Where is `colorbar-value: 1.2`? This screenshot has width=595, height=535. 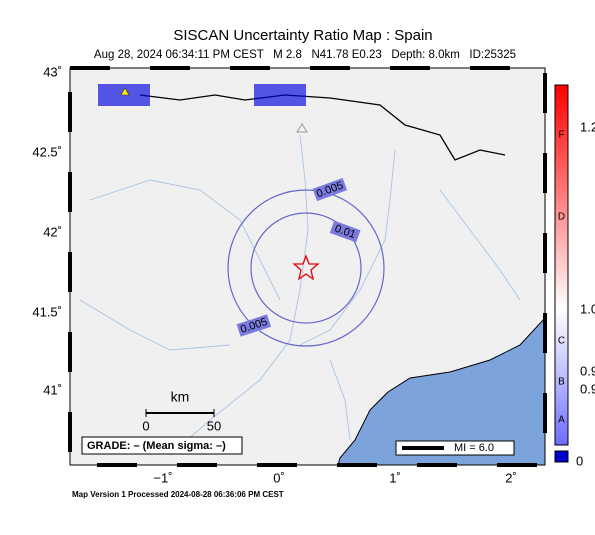
colorbar-value: 1.2 is located at coordinates (587, 126).